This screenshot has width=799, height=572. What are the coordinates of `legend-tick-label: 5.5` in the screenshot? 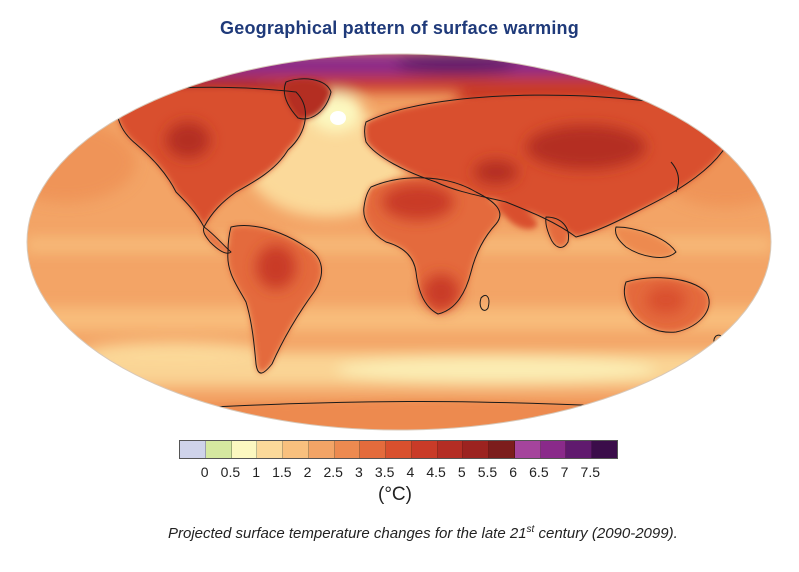 It's located at (487, 472).